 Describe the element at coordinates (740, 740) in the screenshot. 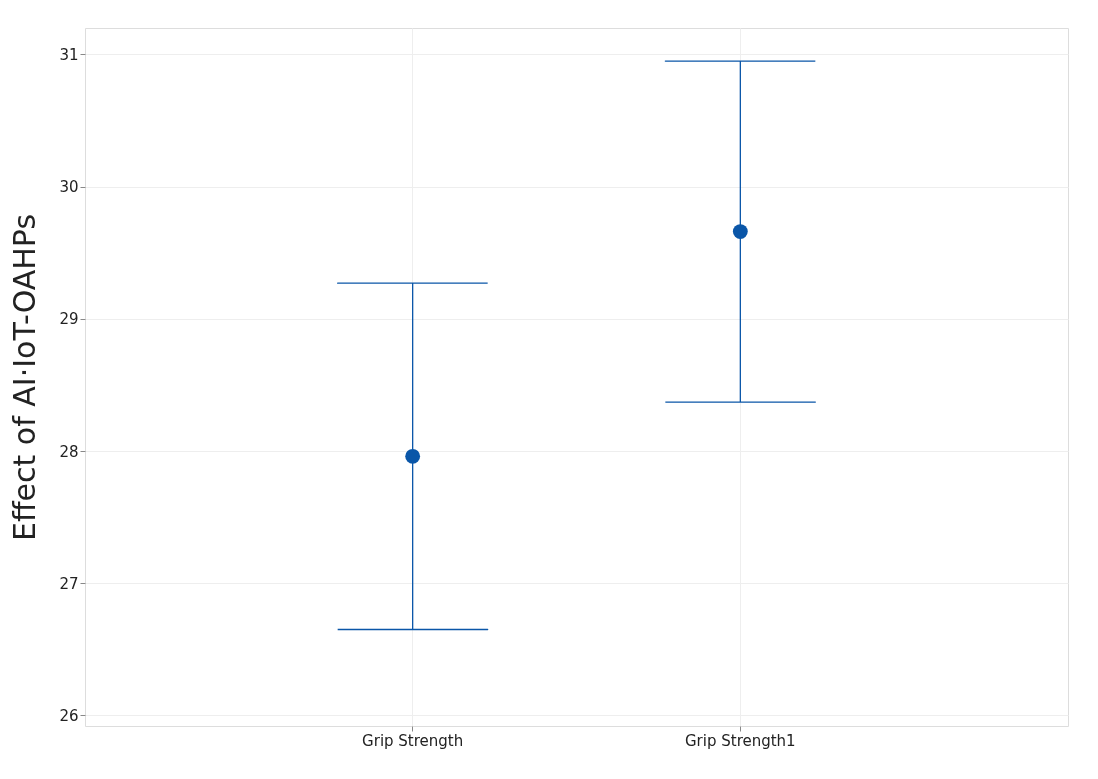

I see `x-tick-label: Grip Strength1` at that location.